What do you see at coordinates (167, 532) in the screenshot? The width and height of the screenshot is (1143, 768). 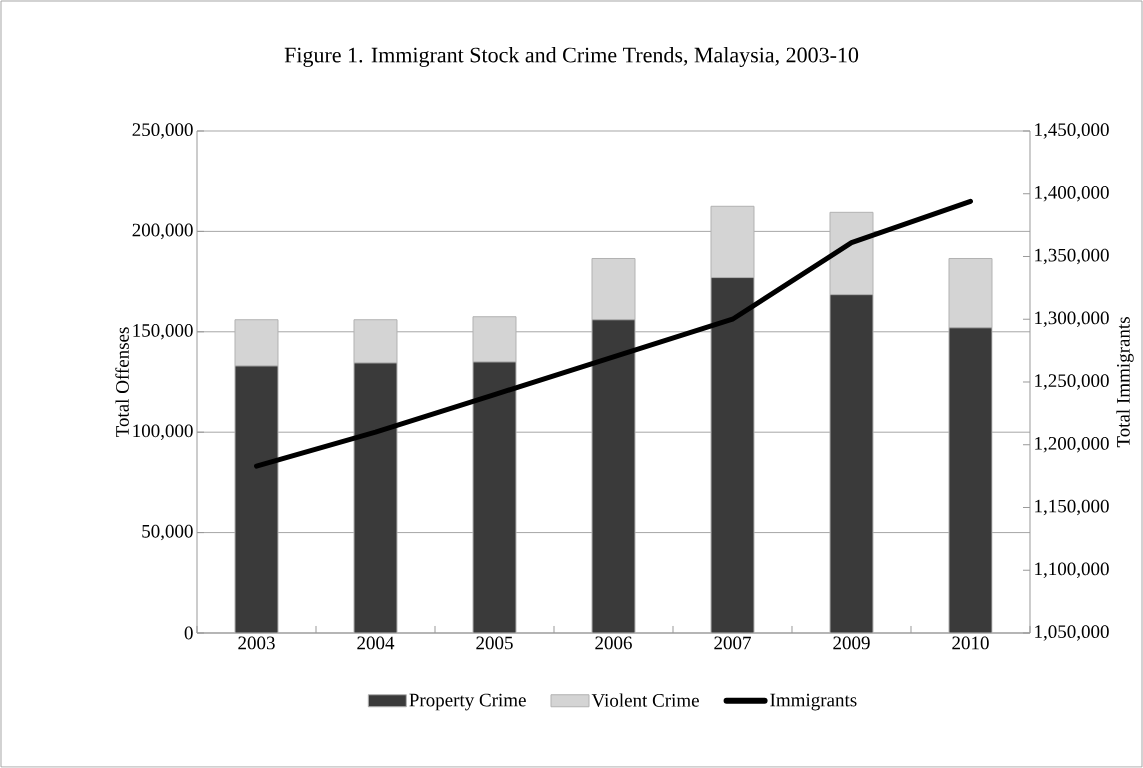 I see `y-tick-label: 50,000` at bounding box center [167, 532].